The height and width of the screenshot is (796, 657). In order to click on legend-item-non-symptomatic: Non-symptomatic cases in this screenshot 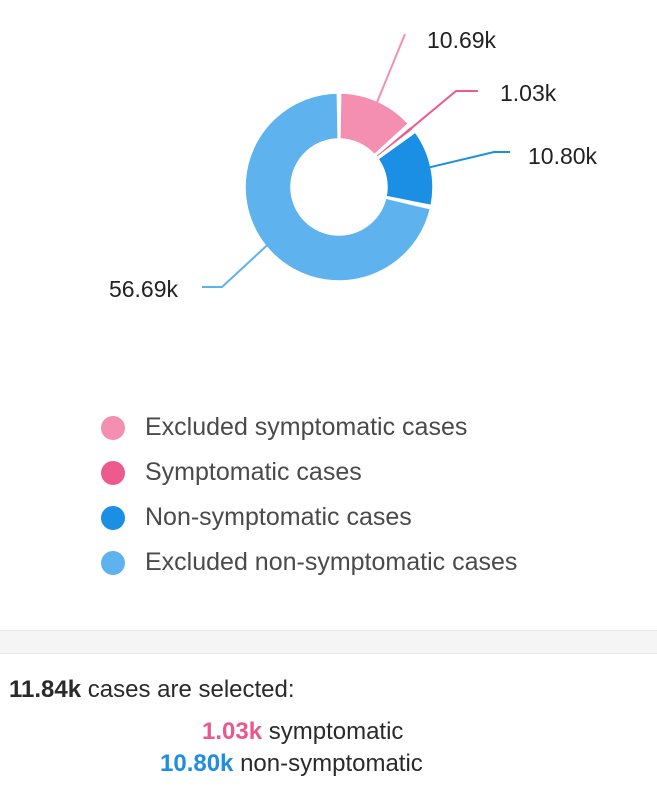, I will do `click(309, 517)`.